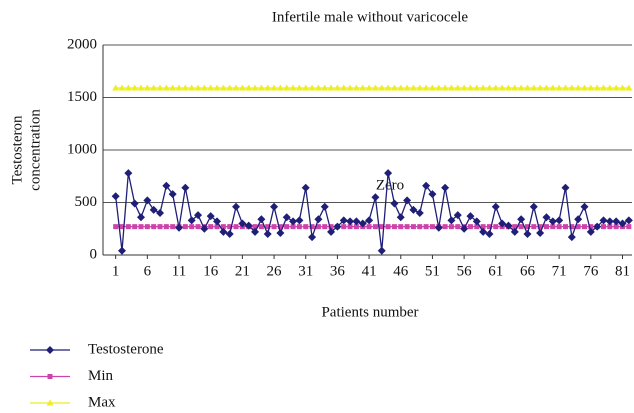 Image resolution: width=634 pixels, height=413 pixels. I want to click on legend-label: Max, so click(102, 402).